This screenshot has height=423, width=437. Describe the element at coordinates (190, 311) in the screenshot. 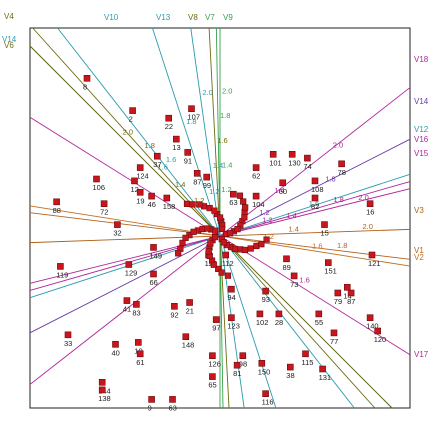

I see `point-label: 21` at that location.